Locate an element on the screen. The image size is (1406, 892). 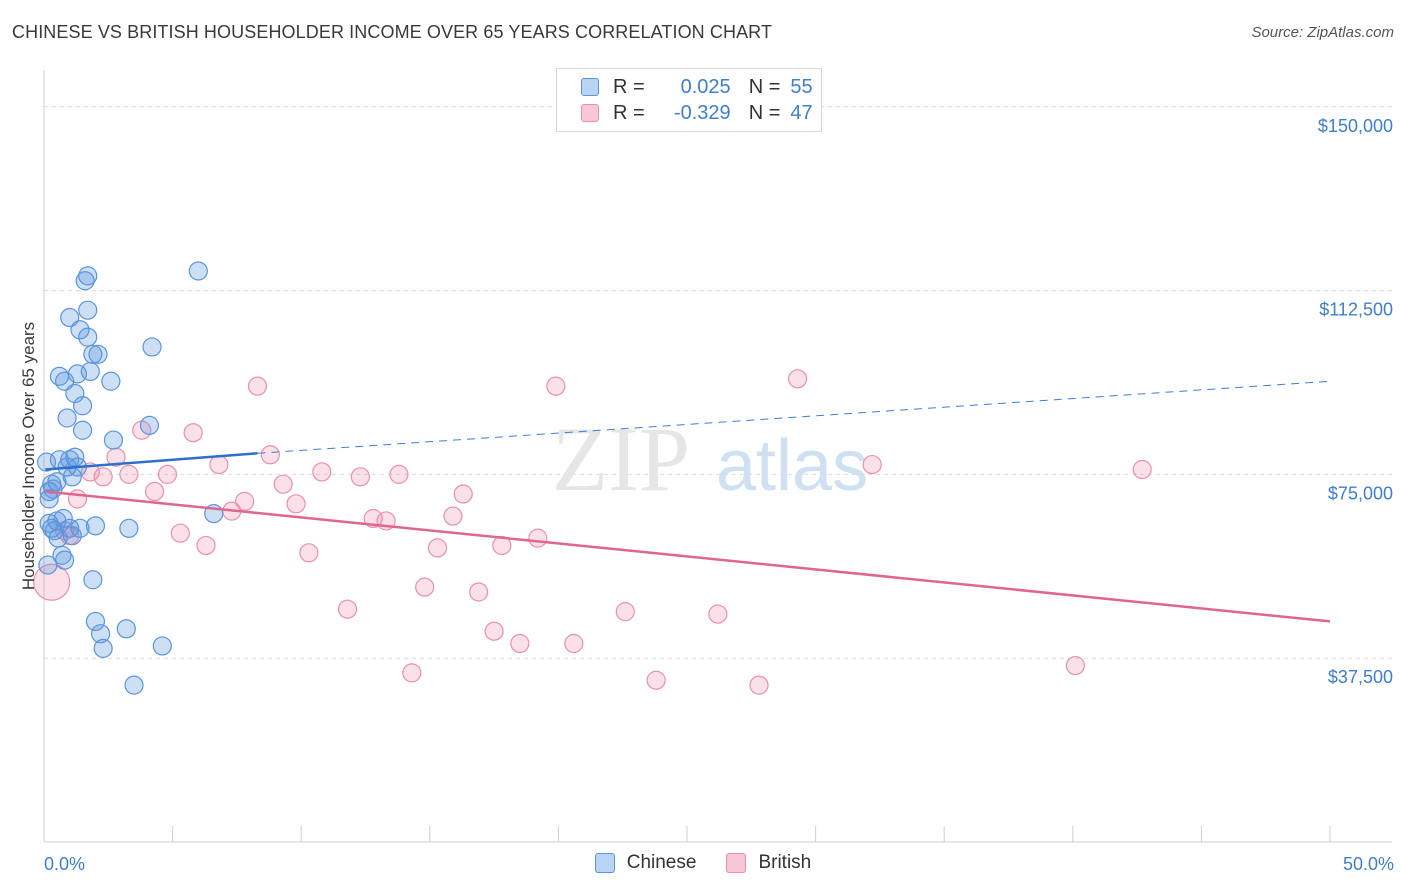
x-tick-label-min: 0.0% is located at coordinates (64, 864).